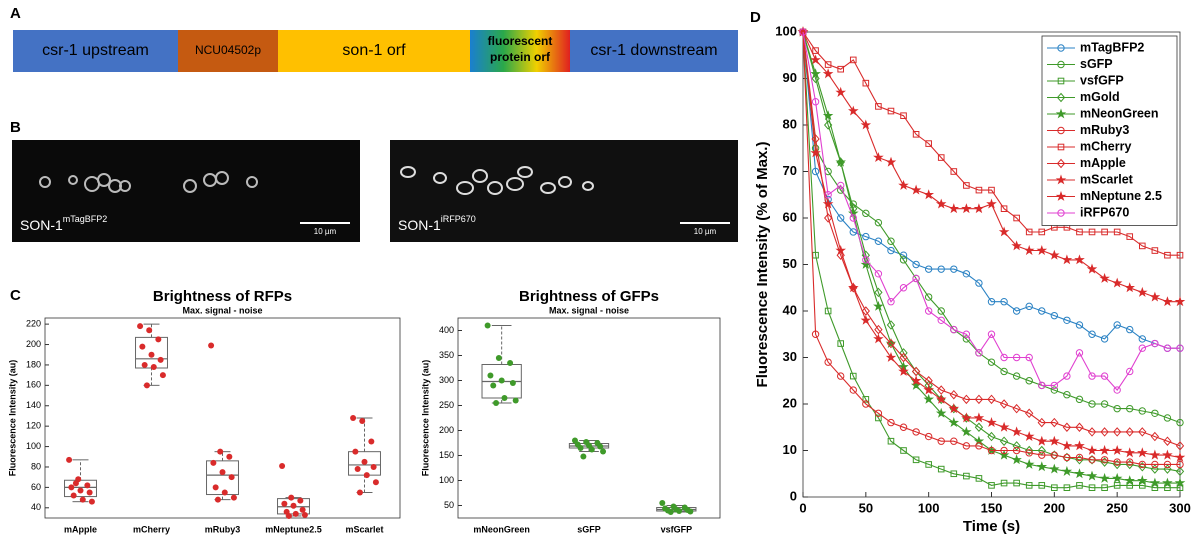 The image size is (1195, 540). What do you see at coordinates (1112, 47) in the screenshot?
I see `legend-label: mTagBFP2` at bounding box center [1112, 47].